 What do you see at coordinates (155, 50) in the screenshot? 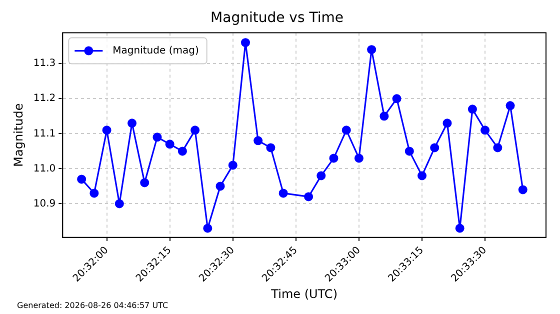
I see `legend-label: Magnitude (mag)` at bounding box center [155, 50].